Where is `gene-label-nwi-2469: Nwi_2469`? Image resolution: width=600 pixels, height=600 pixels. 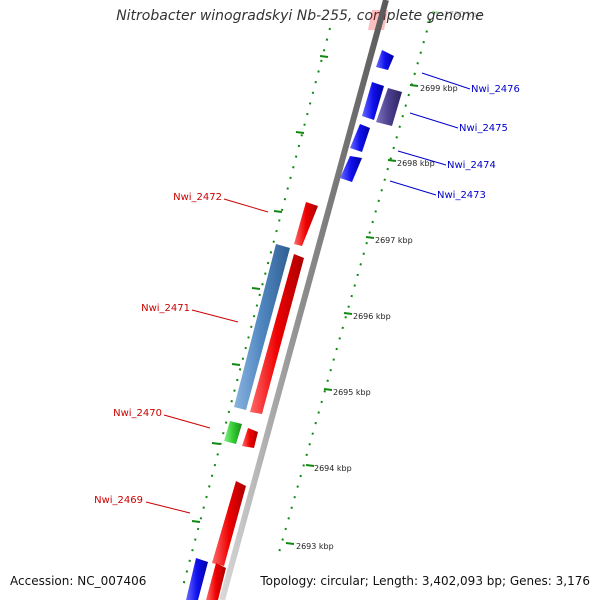
gene-label-nwi-2469: Nwi_2469 is located at coordinates (118, 500).